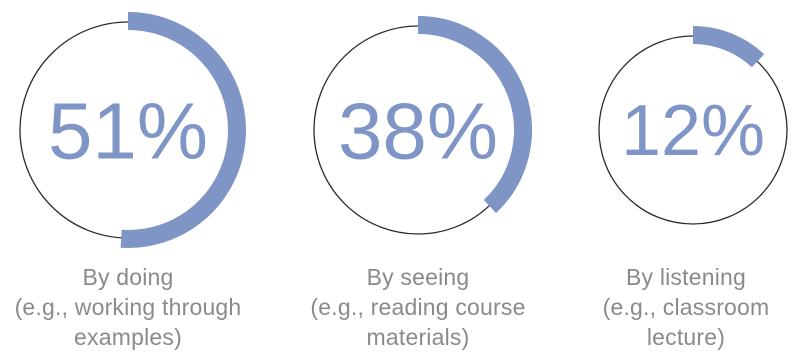 Image resolution: width=794 pixels, height=362 pixels. I want to click on caption-example-cont: materials), so click(418, 337).